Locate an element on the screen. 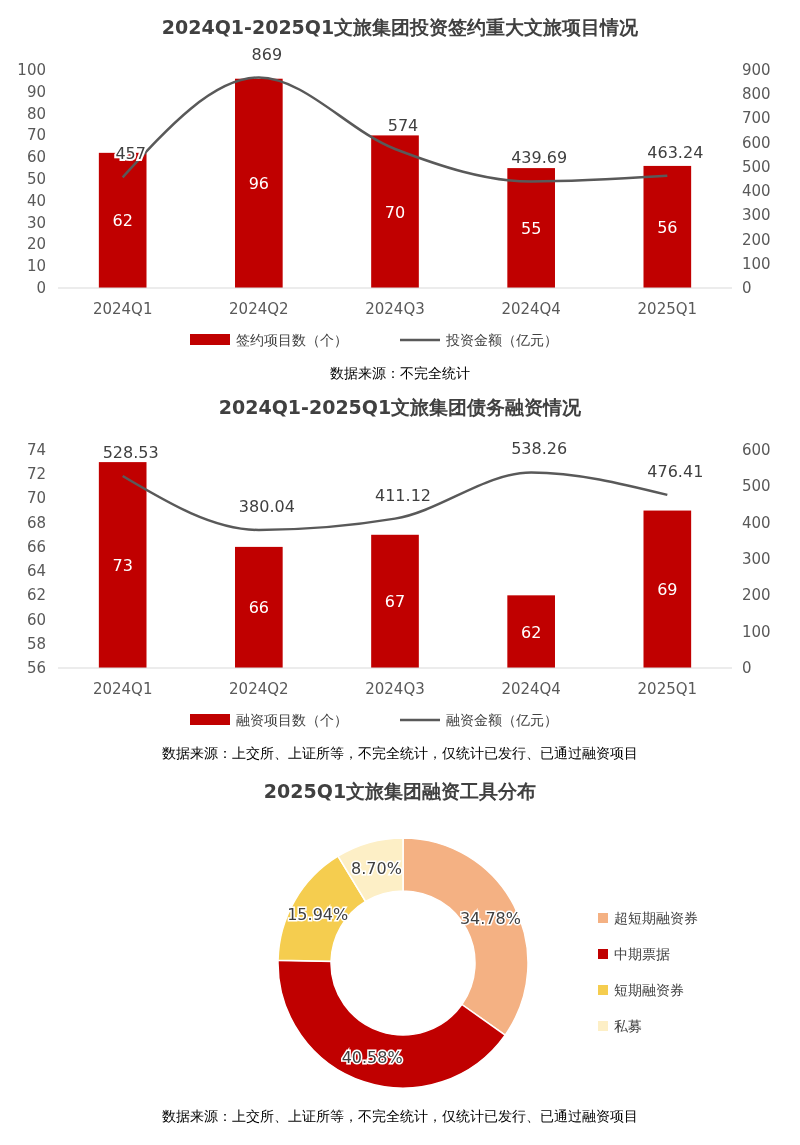 This screenshot has width=800, height=1145. chart-title: 2025Q1文旅集团融资工具分布 is located at coordinates (400, 791).